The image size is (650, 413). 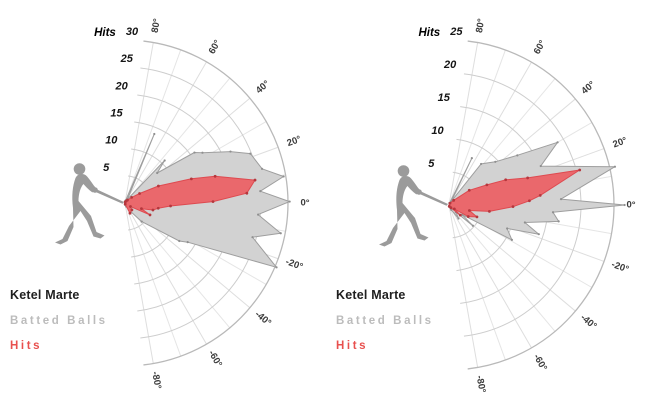 What do you see at coordinates (371, 295) in the screenshot?
I see `legend-player-name: Ketel Marte` at bounding box center [371, 295].